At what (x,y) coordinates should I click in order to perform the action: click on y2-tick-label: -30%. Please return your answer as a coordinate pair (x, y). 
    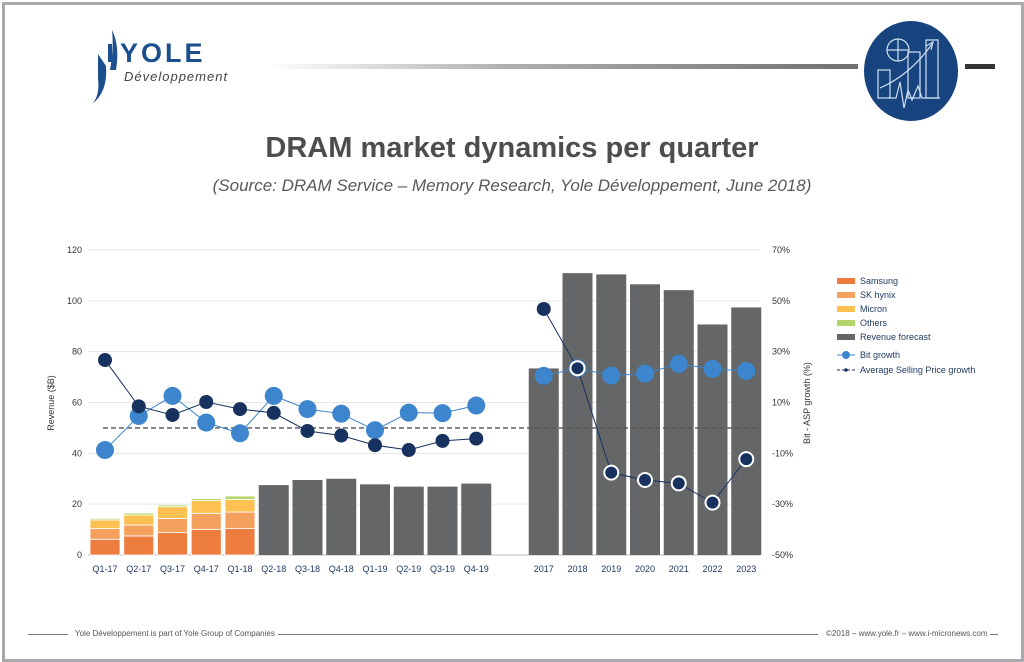
    Looking at the image, I should click on (782, 504).